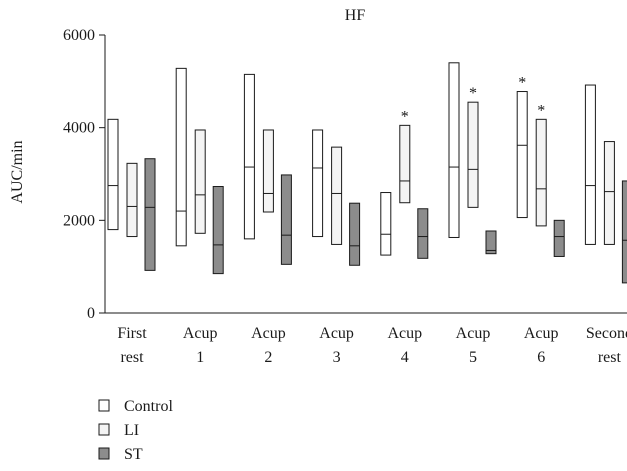 The height and width of the screenshot is (471, 627). Describe the element at coordinates (404, 345) in the screenshot. I see `x-tick-label: Acup 4` at that location.